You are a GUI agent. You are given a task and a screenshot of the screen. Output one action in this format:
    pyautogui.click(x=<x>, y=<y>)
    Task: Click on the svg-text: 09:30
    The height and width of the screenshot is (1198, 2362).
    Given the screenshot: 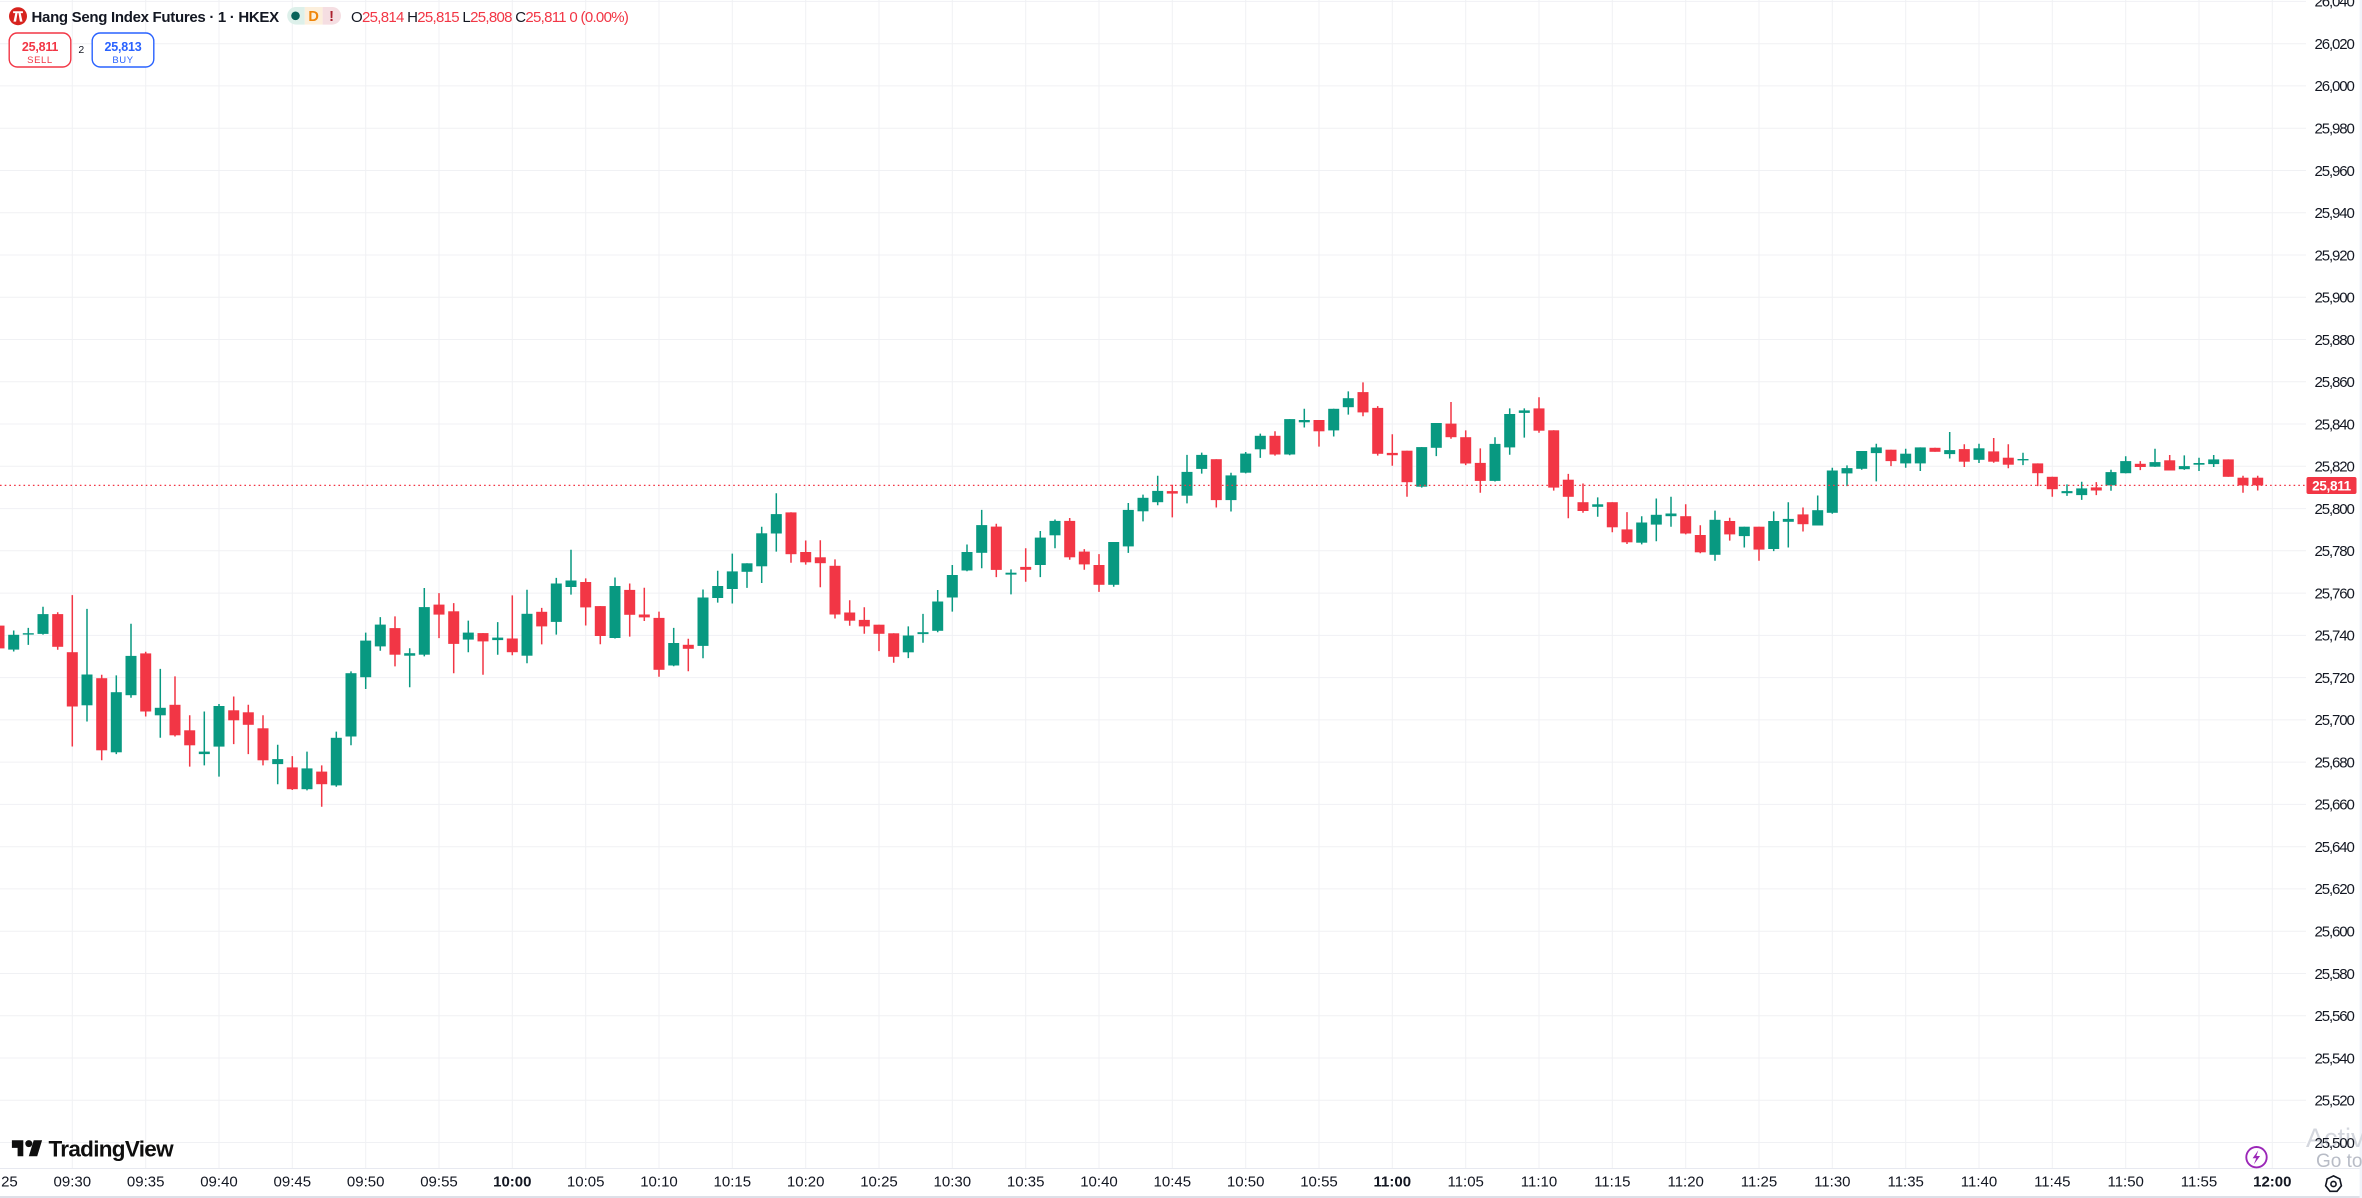 What is the action you would take?
    pyautogui.click(x=73, y=1182)
    